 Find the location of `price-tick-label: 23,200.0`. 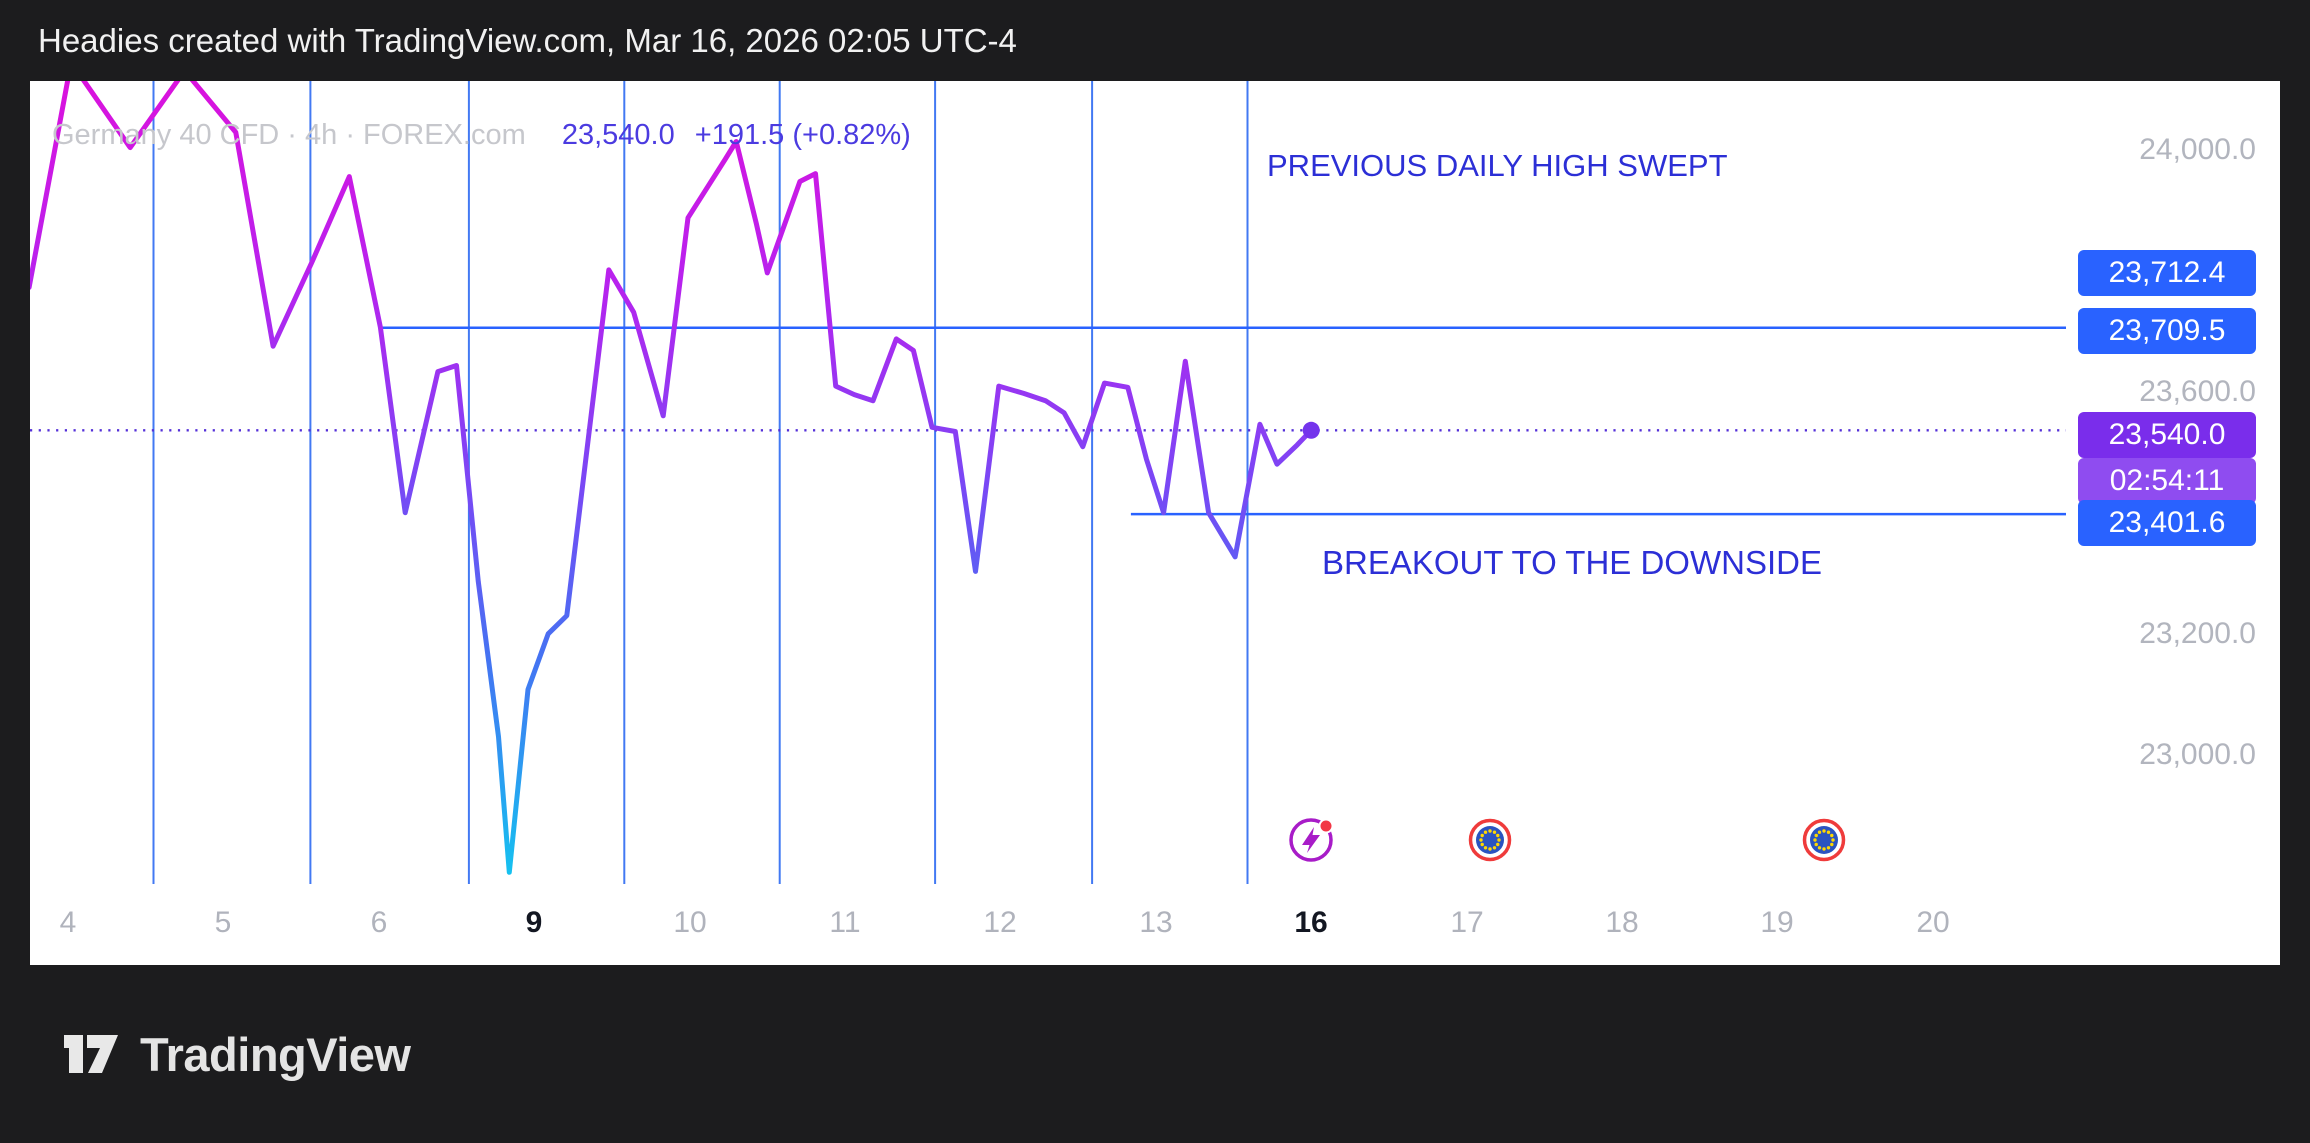

price-tick-label: 23,200.0 is located at coordinates (2197, 633).